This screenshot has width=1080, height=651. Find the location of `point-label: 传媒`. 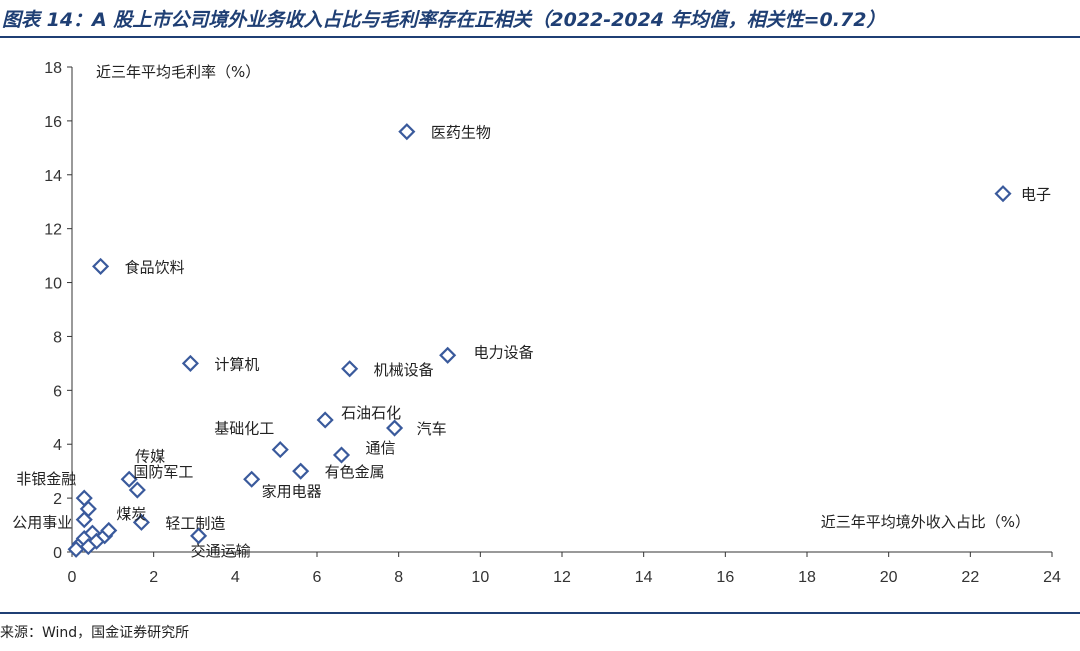

point-label: 传媒 is located at coordinates (150, 456).